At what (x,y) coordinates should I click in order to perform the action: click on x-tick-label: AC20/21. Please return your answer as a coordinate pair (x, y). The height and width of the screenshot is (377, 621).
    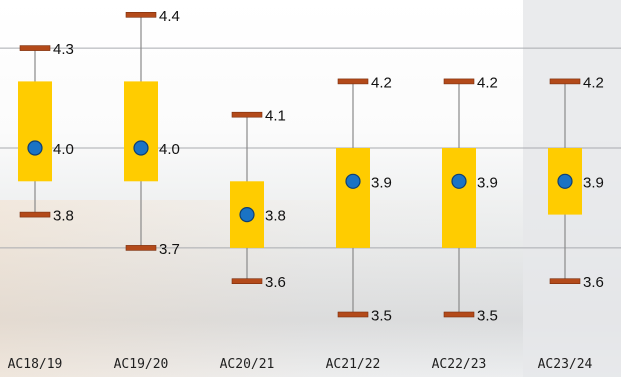
    Looking at the image, I should click on (247, 364).